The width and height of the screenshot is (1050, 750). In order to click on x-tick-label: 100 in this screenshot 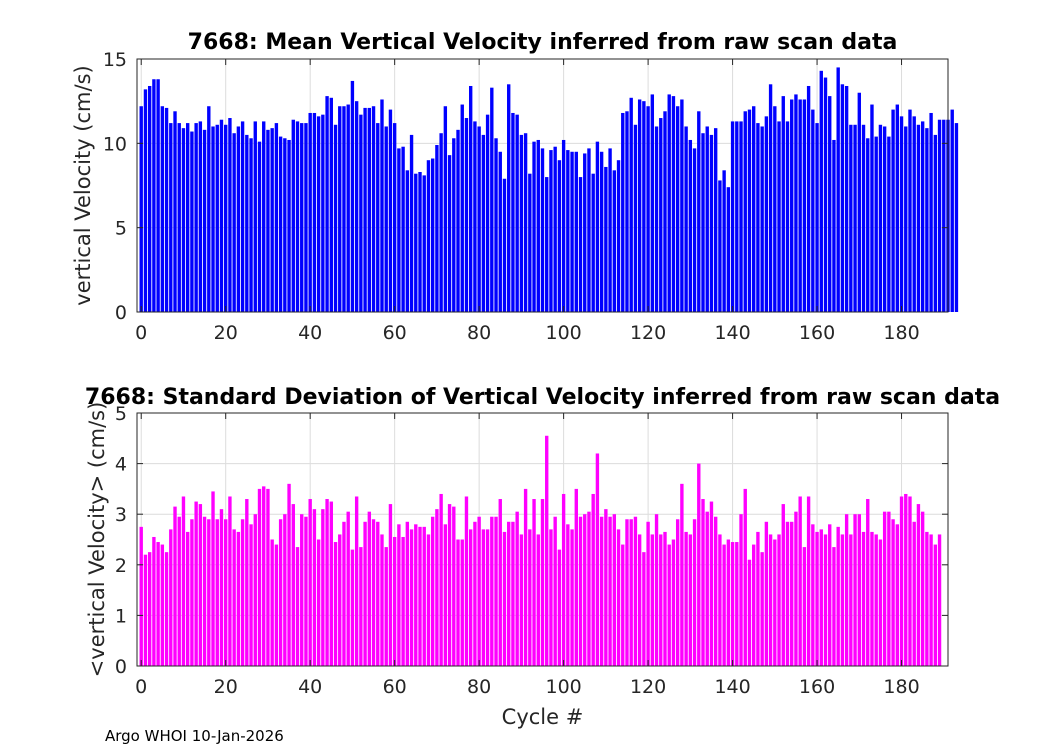, I will do `click(563, 333)`.